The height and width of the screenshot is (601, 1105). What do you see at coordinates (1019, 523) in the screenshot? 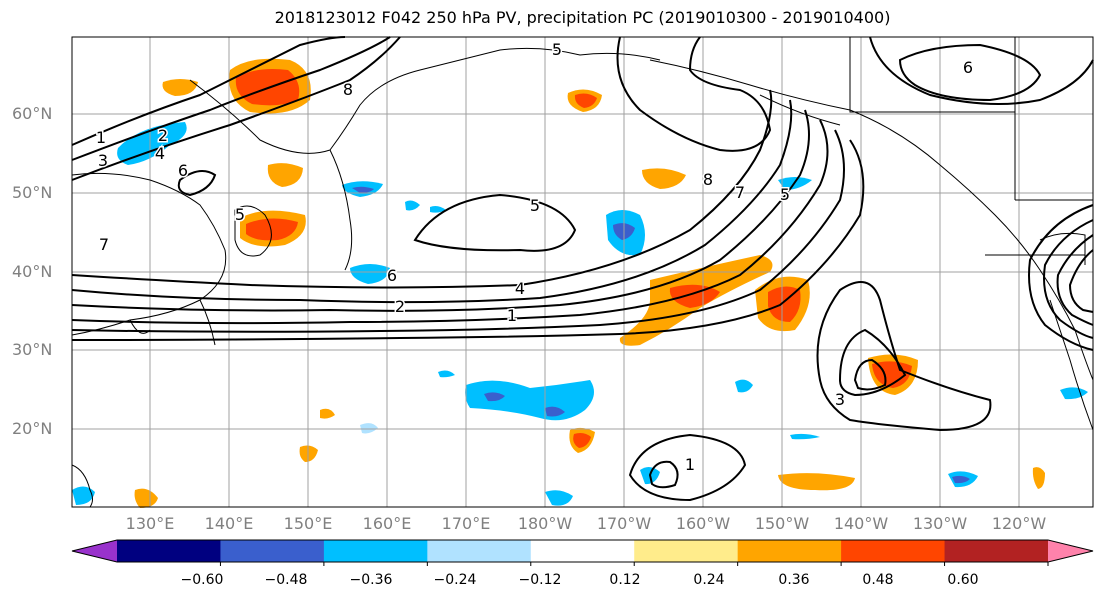
I see `lon-label-120w: 120°W` at bounding box center [1019, 523].